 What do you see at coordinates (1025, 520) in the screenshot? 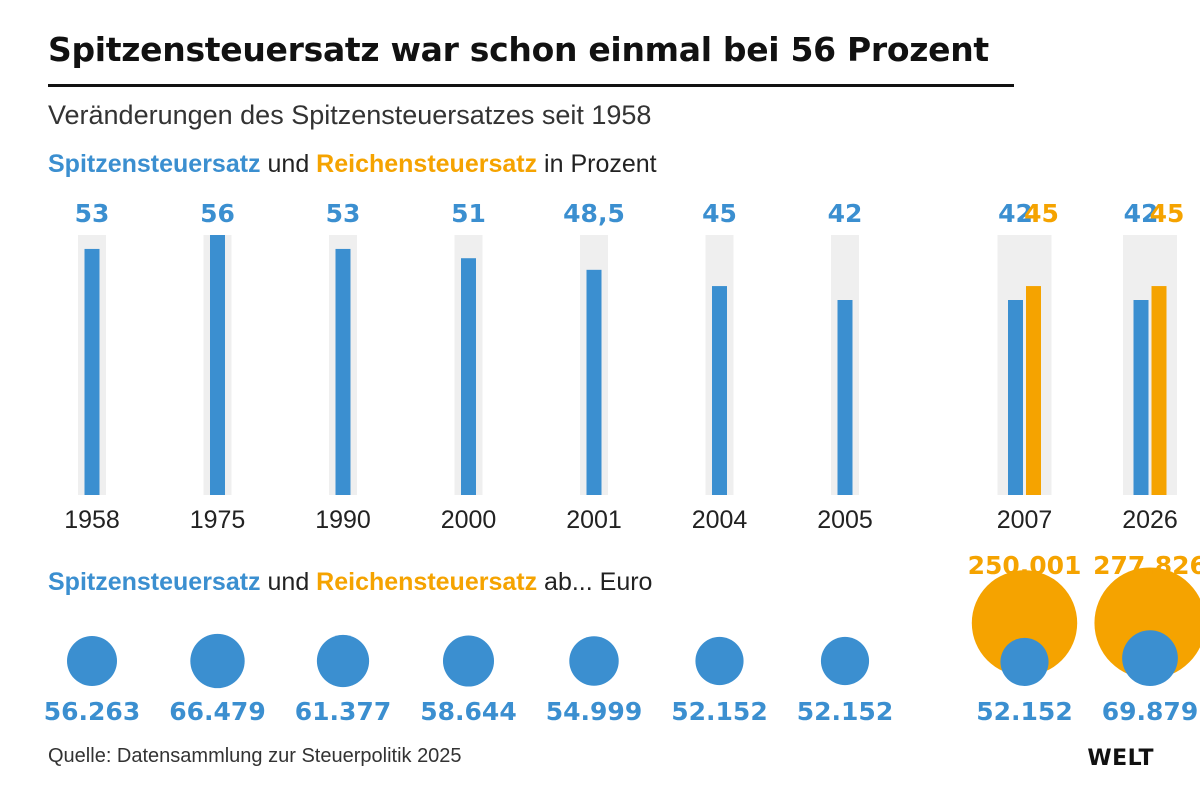
I see `year-label-2007: 2007` at bounding box center [1025, 520].